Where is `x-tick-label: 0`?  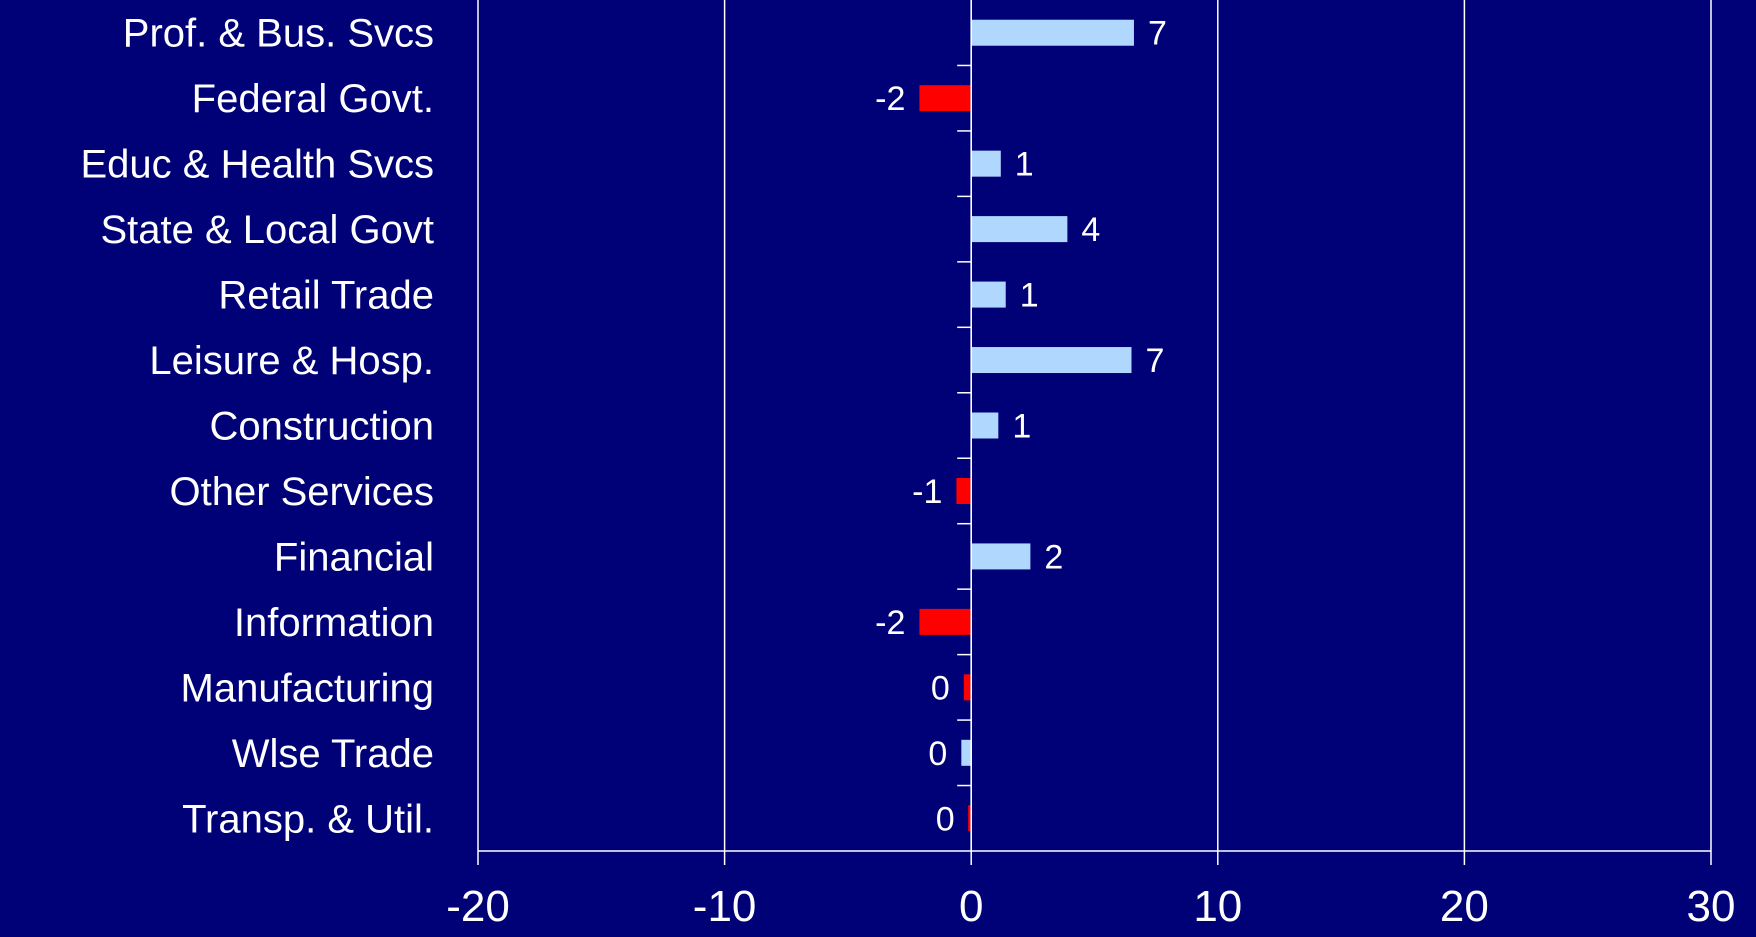
x-tick-label: 0 is located at coordinates (971, 906).